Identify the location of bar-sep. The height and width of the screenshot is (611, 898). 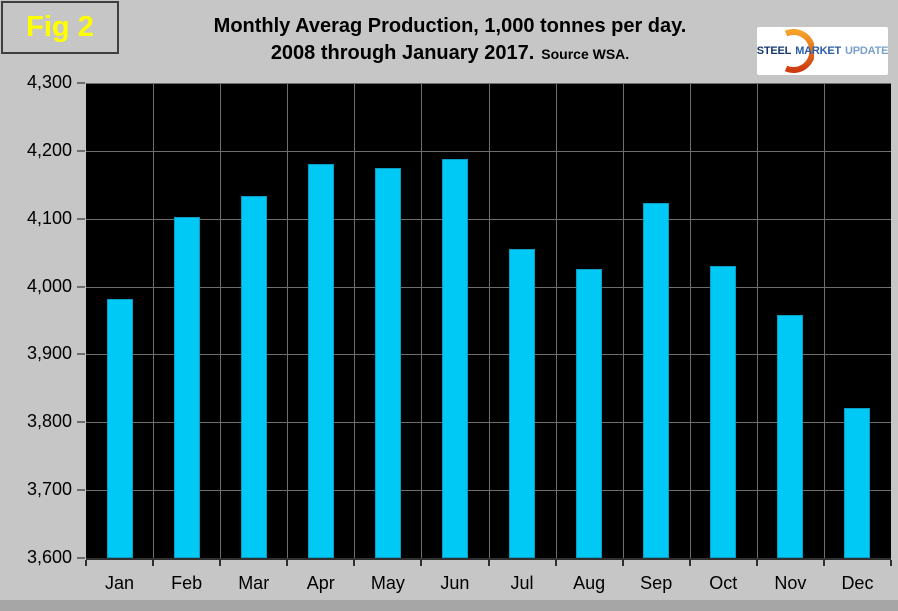
(656, 380).